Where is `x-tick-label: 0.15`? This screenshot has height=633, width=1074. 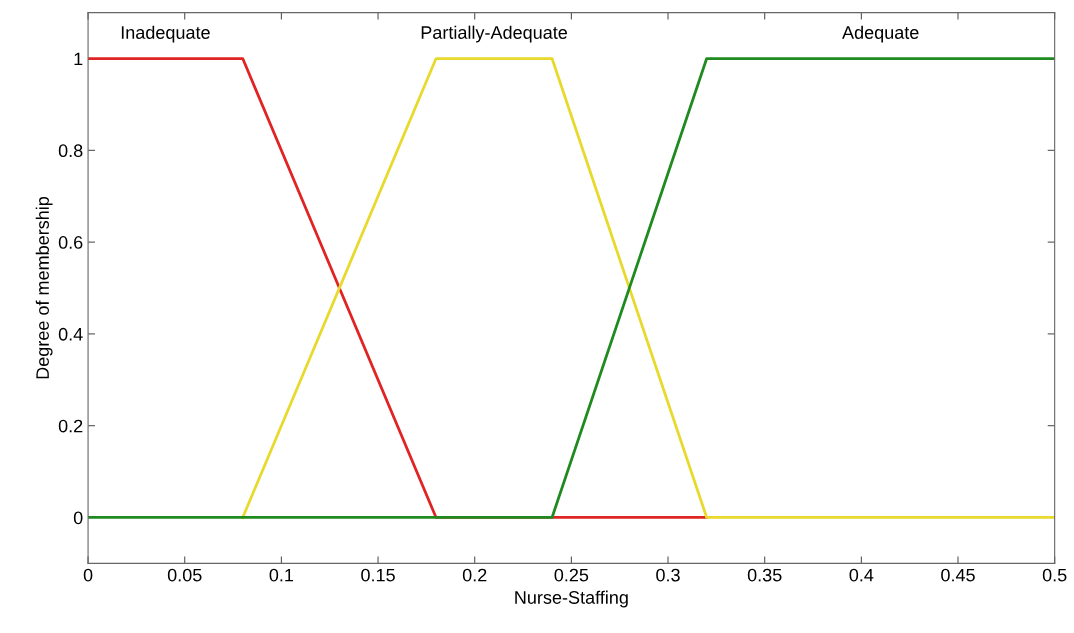 x-tick-label: 0.15 is located at coordinates (378, 575).